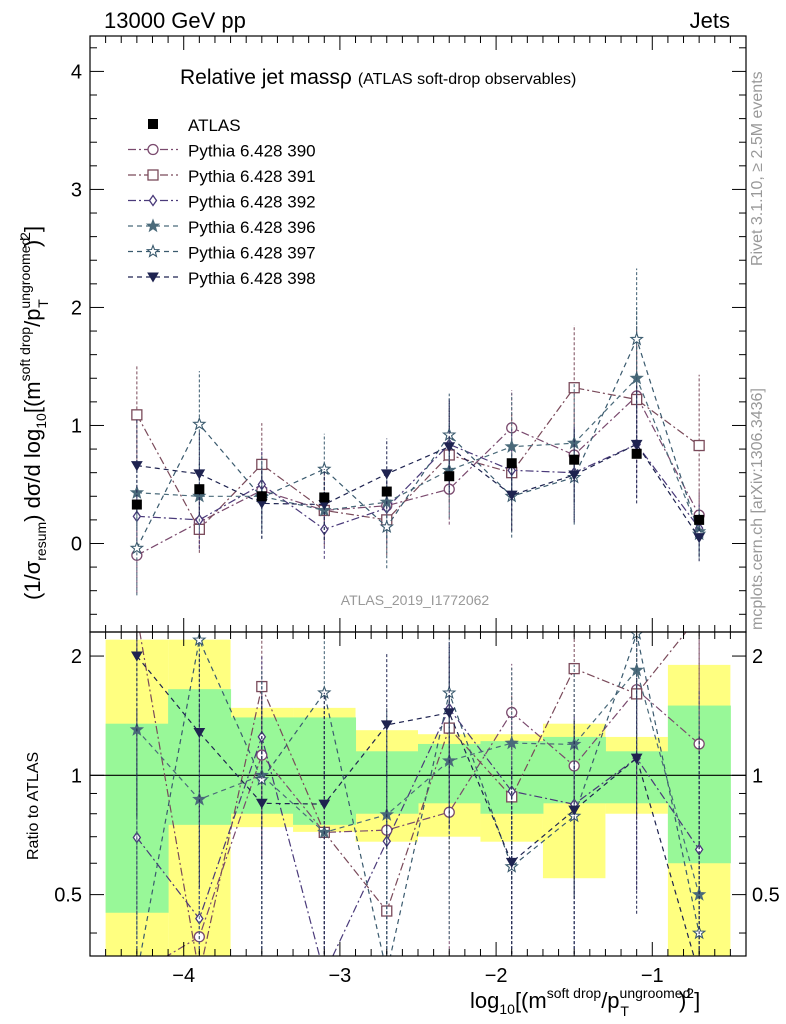 This screenshot has height=1024, width=786. I want to click on legend-label: Pythia 6.428 390, so click(252, 151).